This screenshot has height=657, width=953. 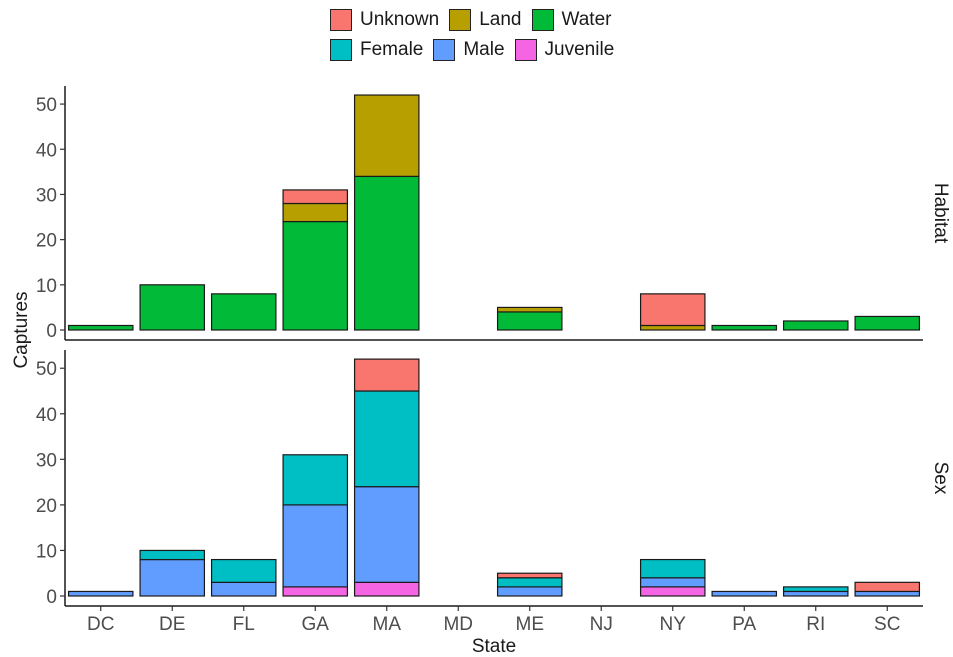 What do you see at coordinates (315, 212) in the screenshot?
I see `bar-habitat-ga-land` at bounding box center [315, 212].